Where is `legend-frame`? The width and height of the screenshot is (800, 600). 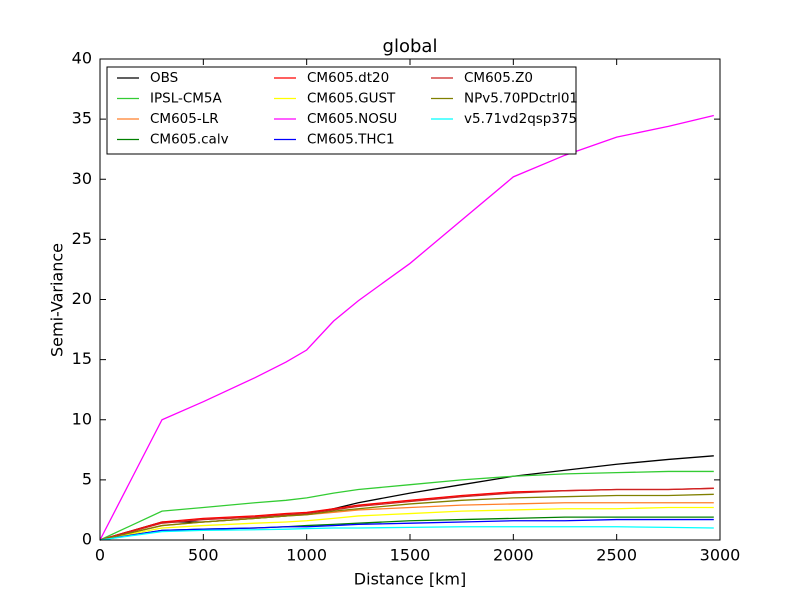
legend-frame is located at coordinates (341, 110).